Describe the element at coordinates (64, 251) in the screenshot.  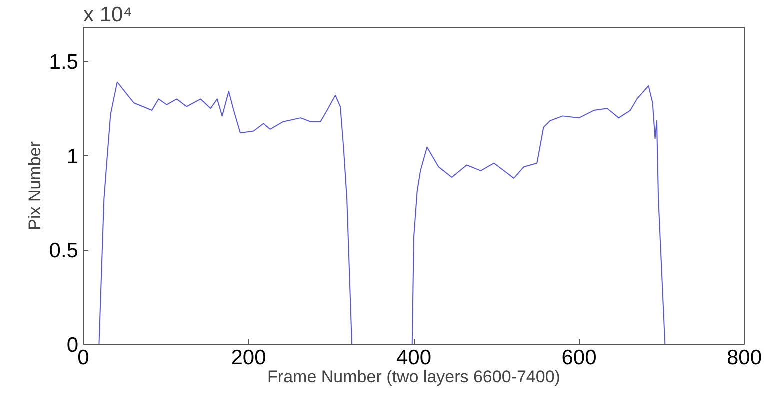
I see `y-tick-label: 0.5` at that location.